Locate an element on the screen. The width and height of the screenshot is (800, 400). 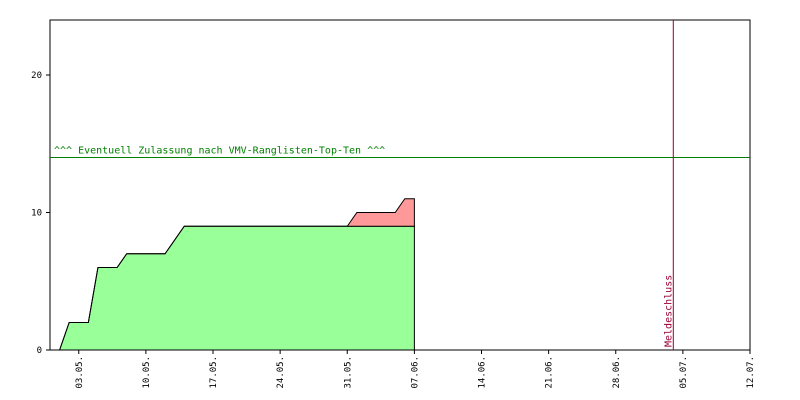
x-tick-label: 17.05. is located at coordinates (214, 372).